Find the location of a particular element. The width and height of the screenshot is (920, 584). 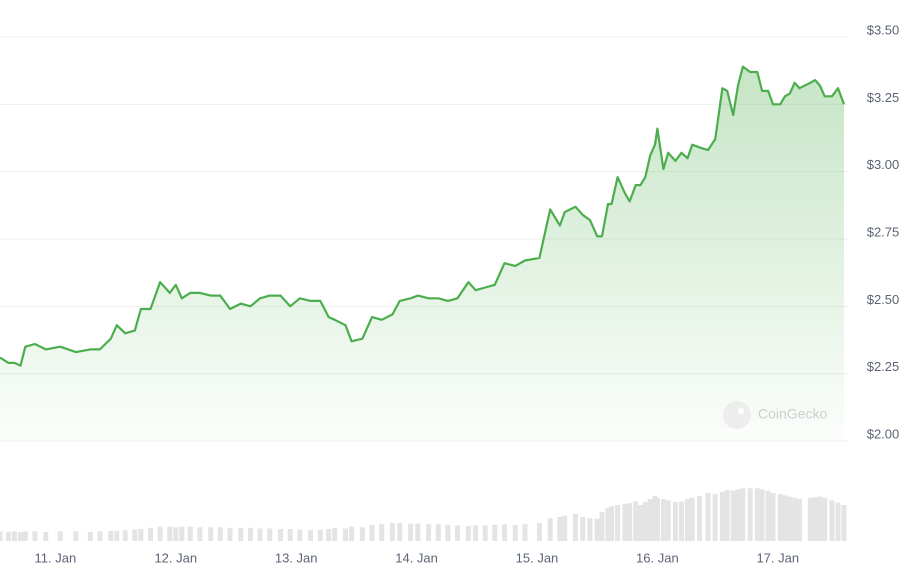

x-tick-label: 12. Jan is located at coordinates (175, 557).